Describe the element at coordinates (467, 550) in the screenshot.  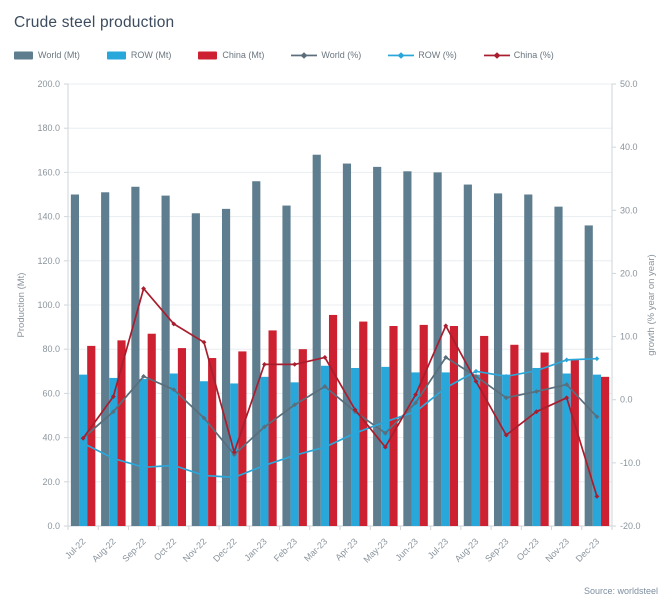
I see `x-axis-tick-label: Aug-23` at that location.